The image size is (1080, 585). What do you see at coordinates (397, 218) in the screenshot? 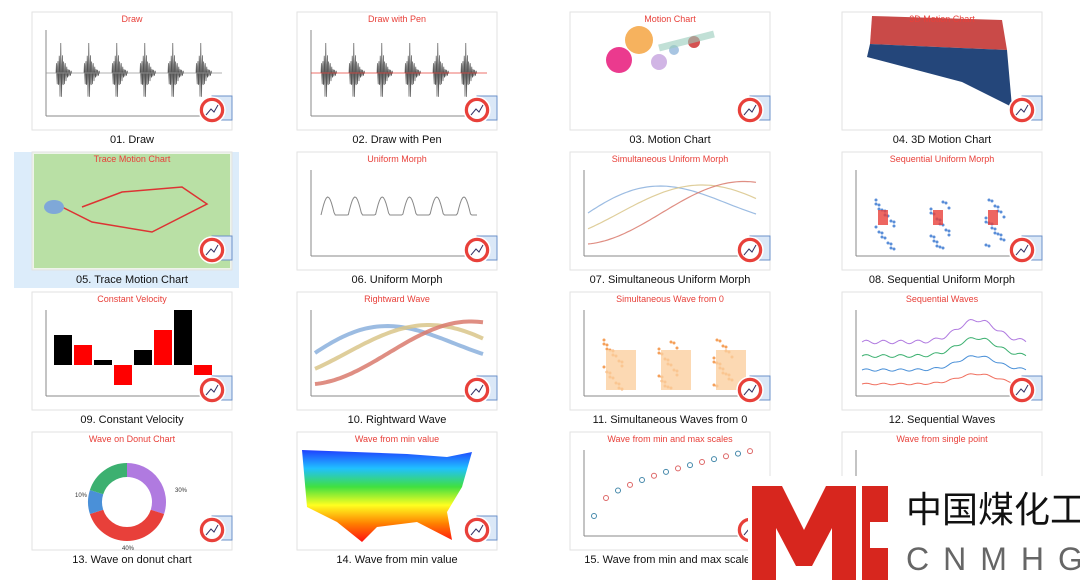
I see `thumbnail: Uniform Morph 06. Uniform Morph` at bounding box center [397, 218].